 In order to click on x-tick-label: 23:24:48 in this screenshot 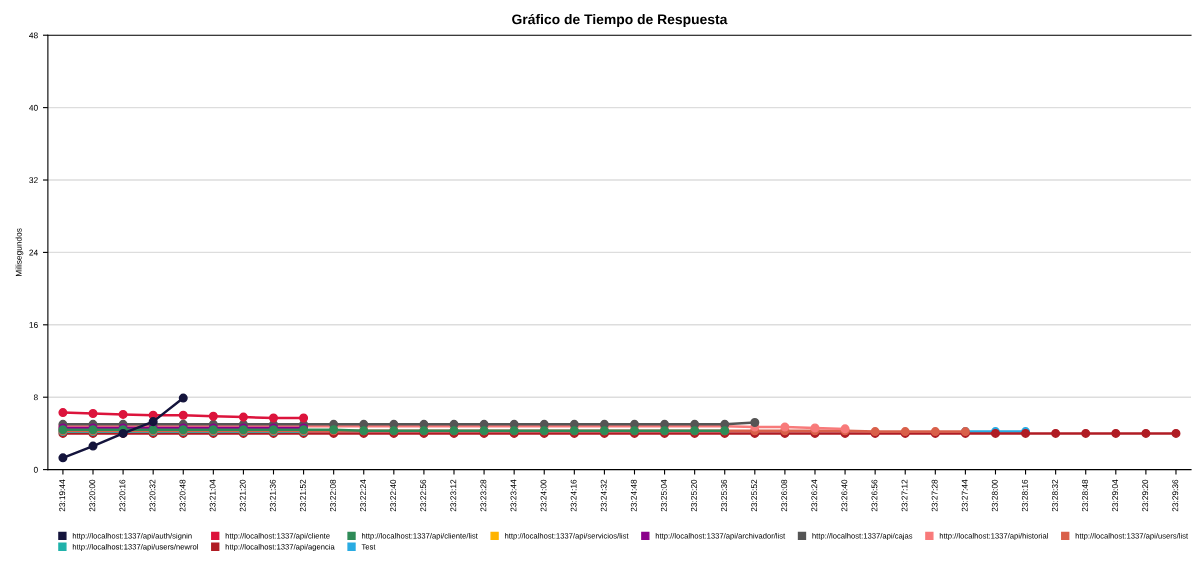, I will do `click(633, 495)`.